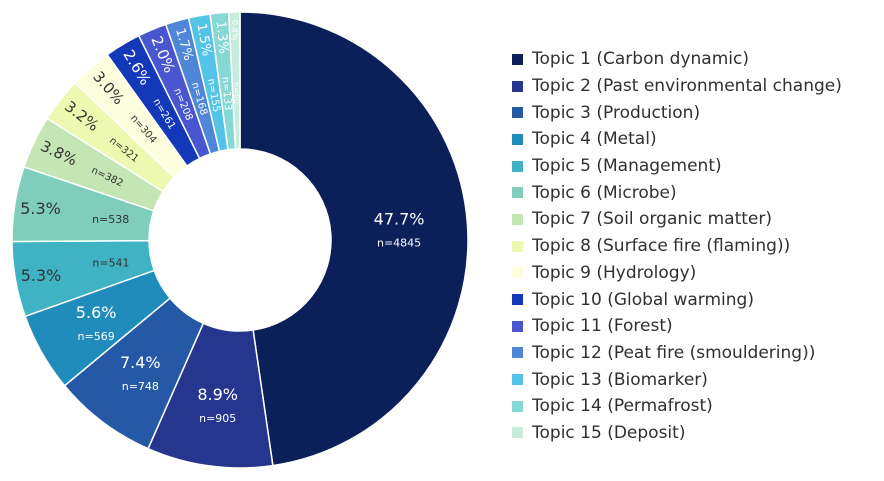 The height and width of the screenshot is (481, 884). I want to click on legend-label: Topic 9 (Hydrology), so click(614, 272).